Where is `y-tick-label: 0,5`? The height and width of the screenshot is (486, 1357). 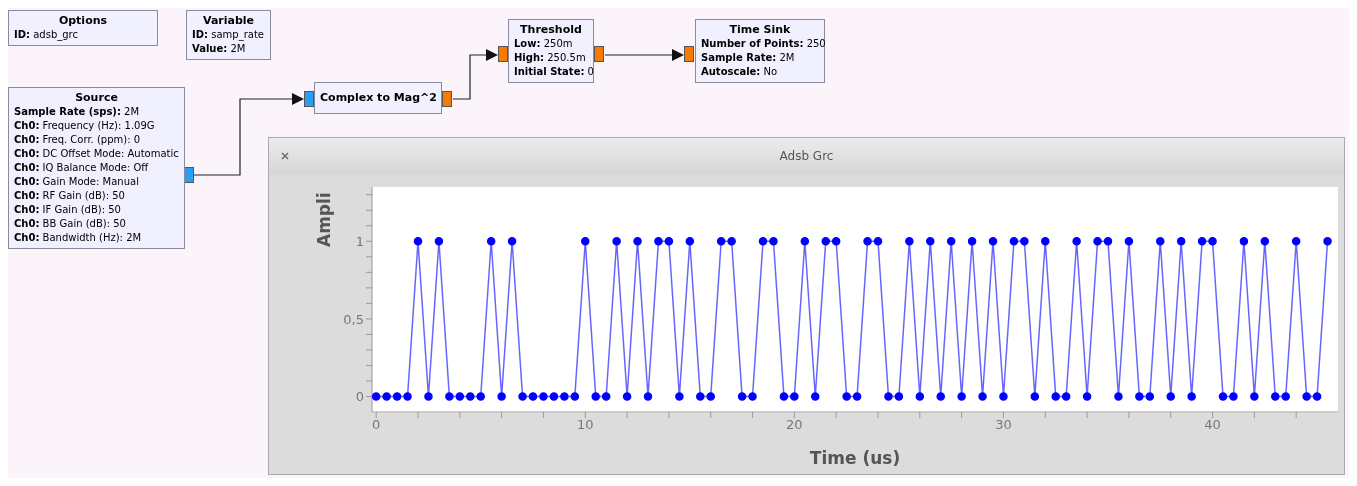
y-tick-label: 0,5 is located at coordinates (353, 319).